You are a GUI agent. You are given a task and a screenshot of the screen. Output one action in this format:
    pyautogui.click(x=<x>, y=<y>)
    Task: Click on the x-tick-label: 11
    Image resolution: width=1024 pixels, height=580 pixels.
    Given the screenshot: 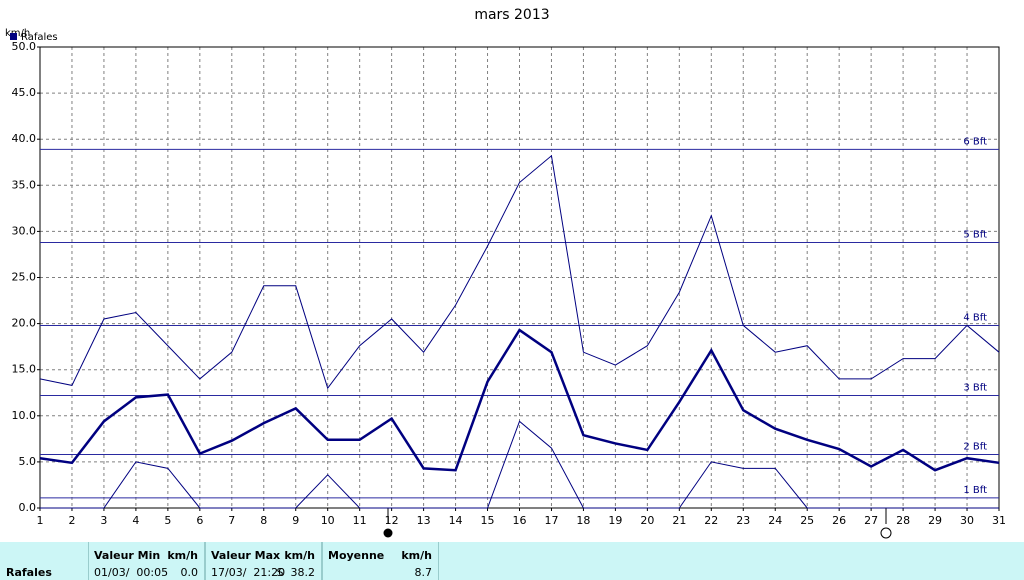 What is the action you would take?
    pyautogui.click(x=360, y=520)
    